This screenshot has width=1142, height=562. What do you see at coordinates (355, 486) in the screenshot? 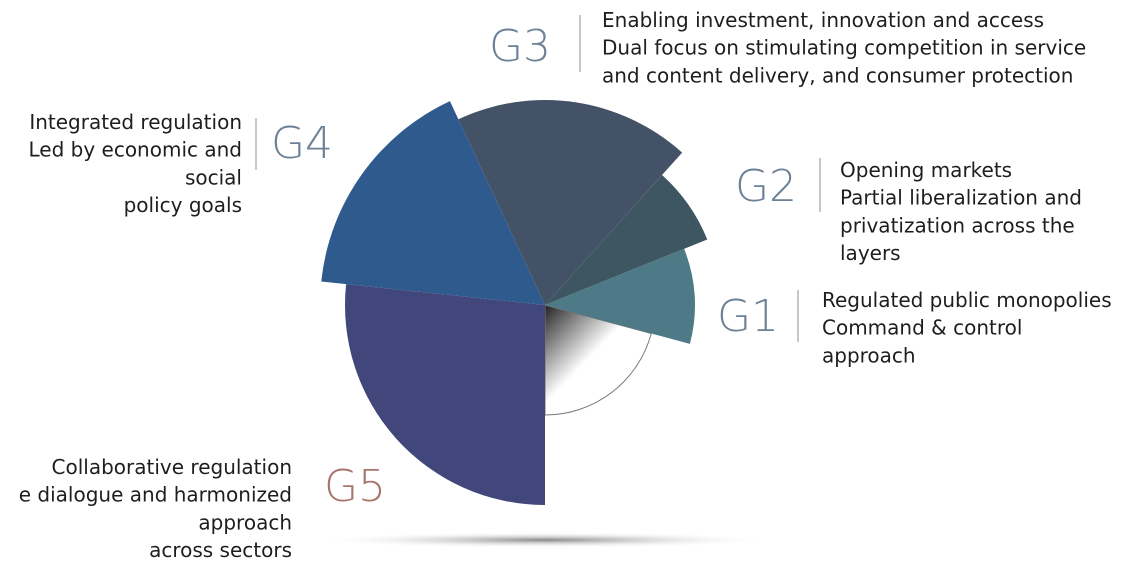
I see `group-label: G5` at bounding box center [355, 486].